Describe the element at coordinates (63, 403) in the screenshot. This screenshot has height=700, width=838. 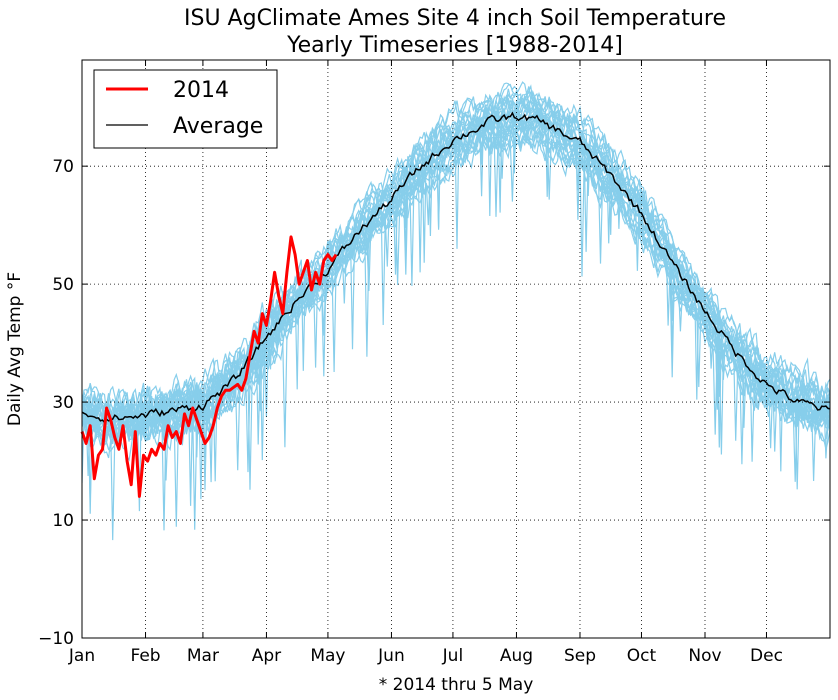
I see `y-tick-label: 30` at that location.